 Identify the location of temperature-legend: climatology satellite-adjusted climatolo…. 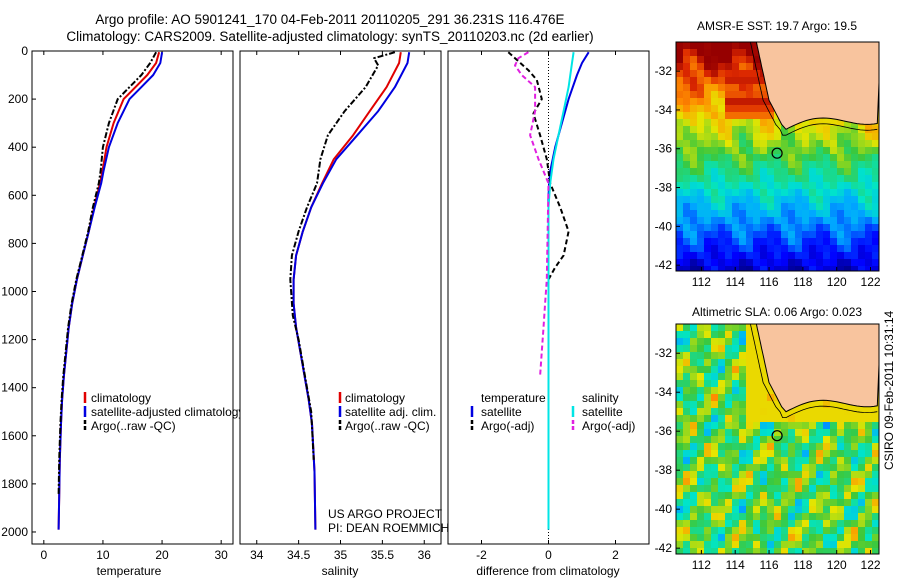
(163, 412).